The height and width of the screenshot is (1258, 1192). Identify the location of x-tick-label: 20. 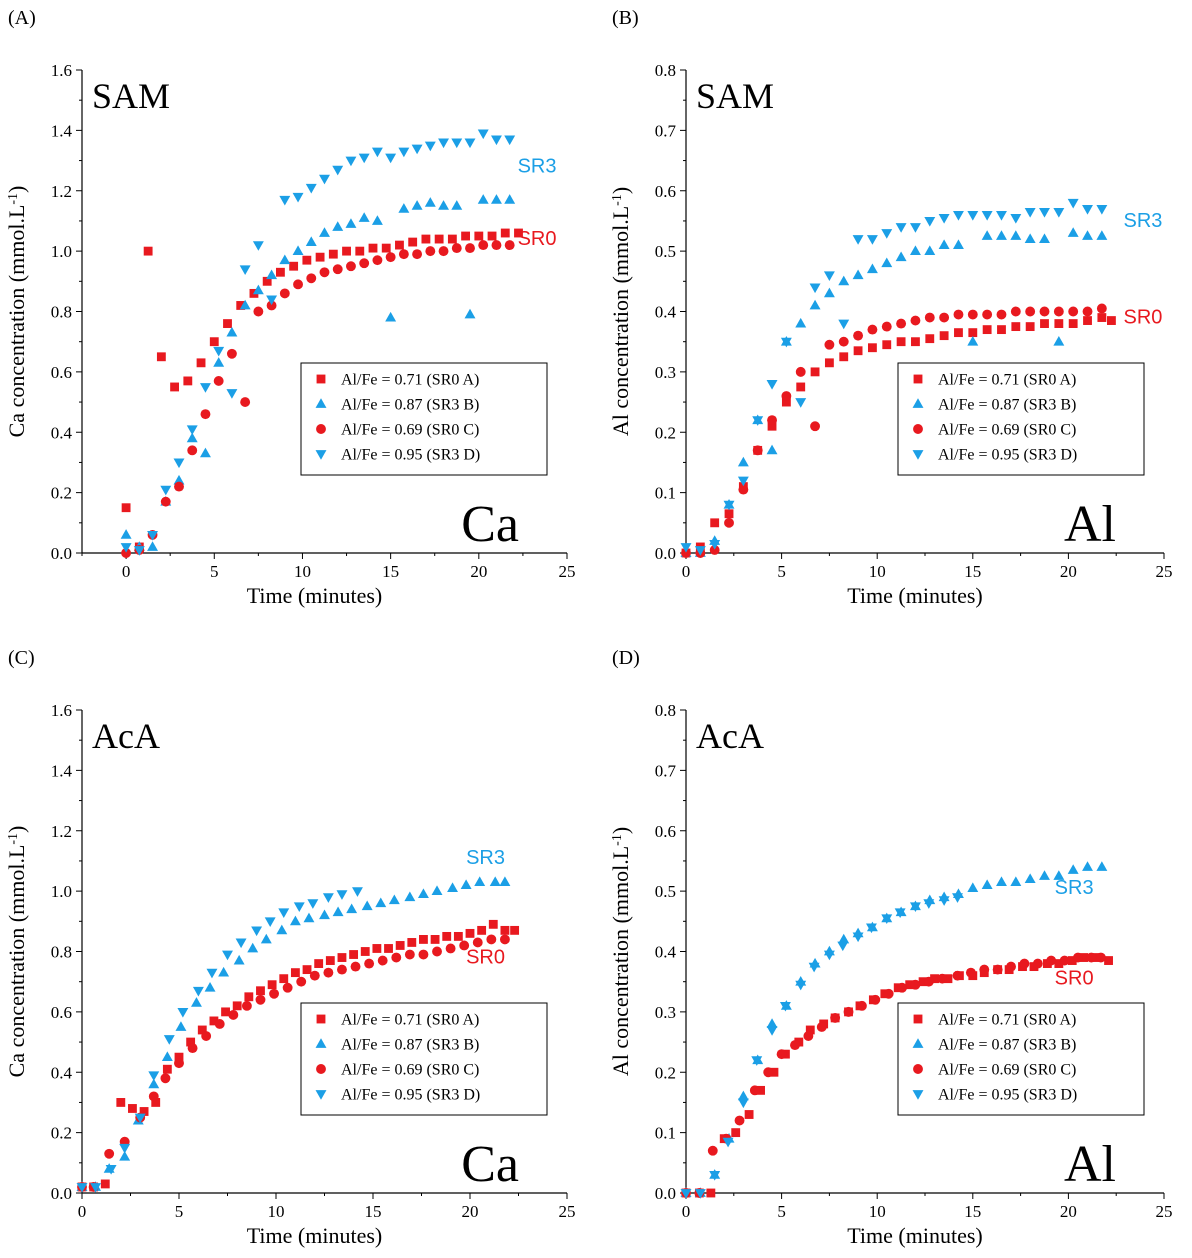
(1068, 1211).